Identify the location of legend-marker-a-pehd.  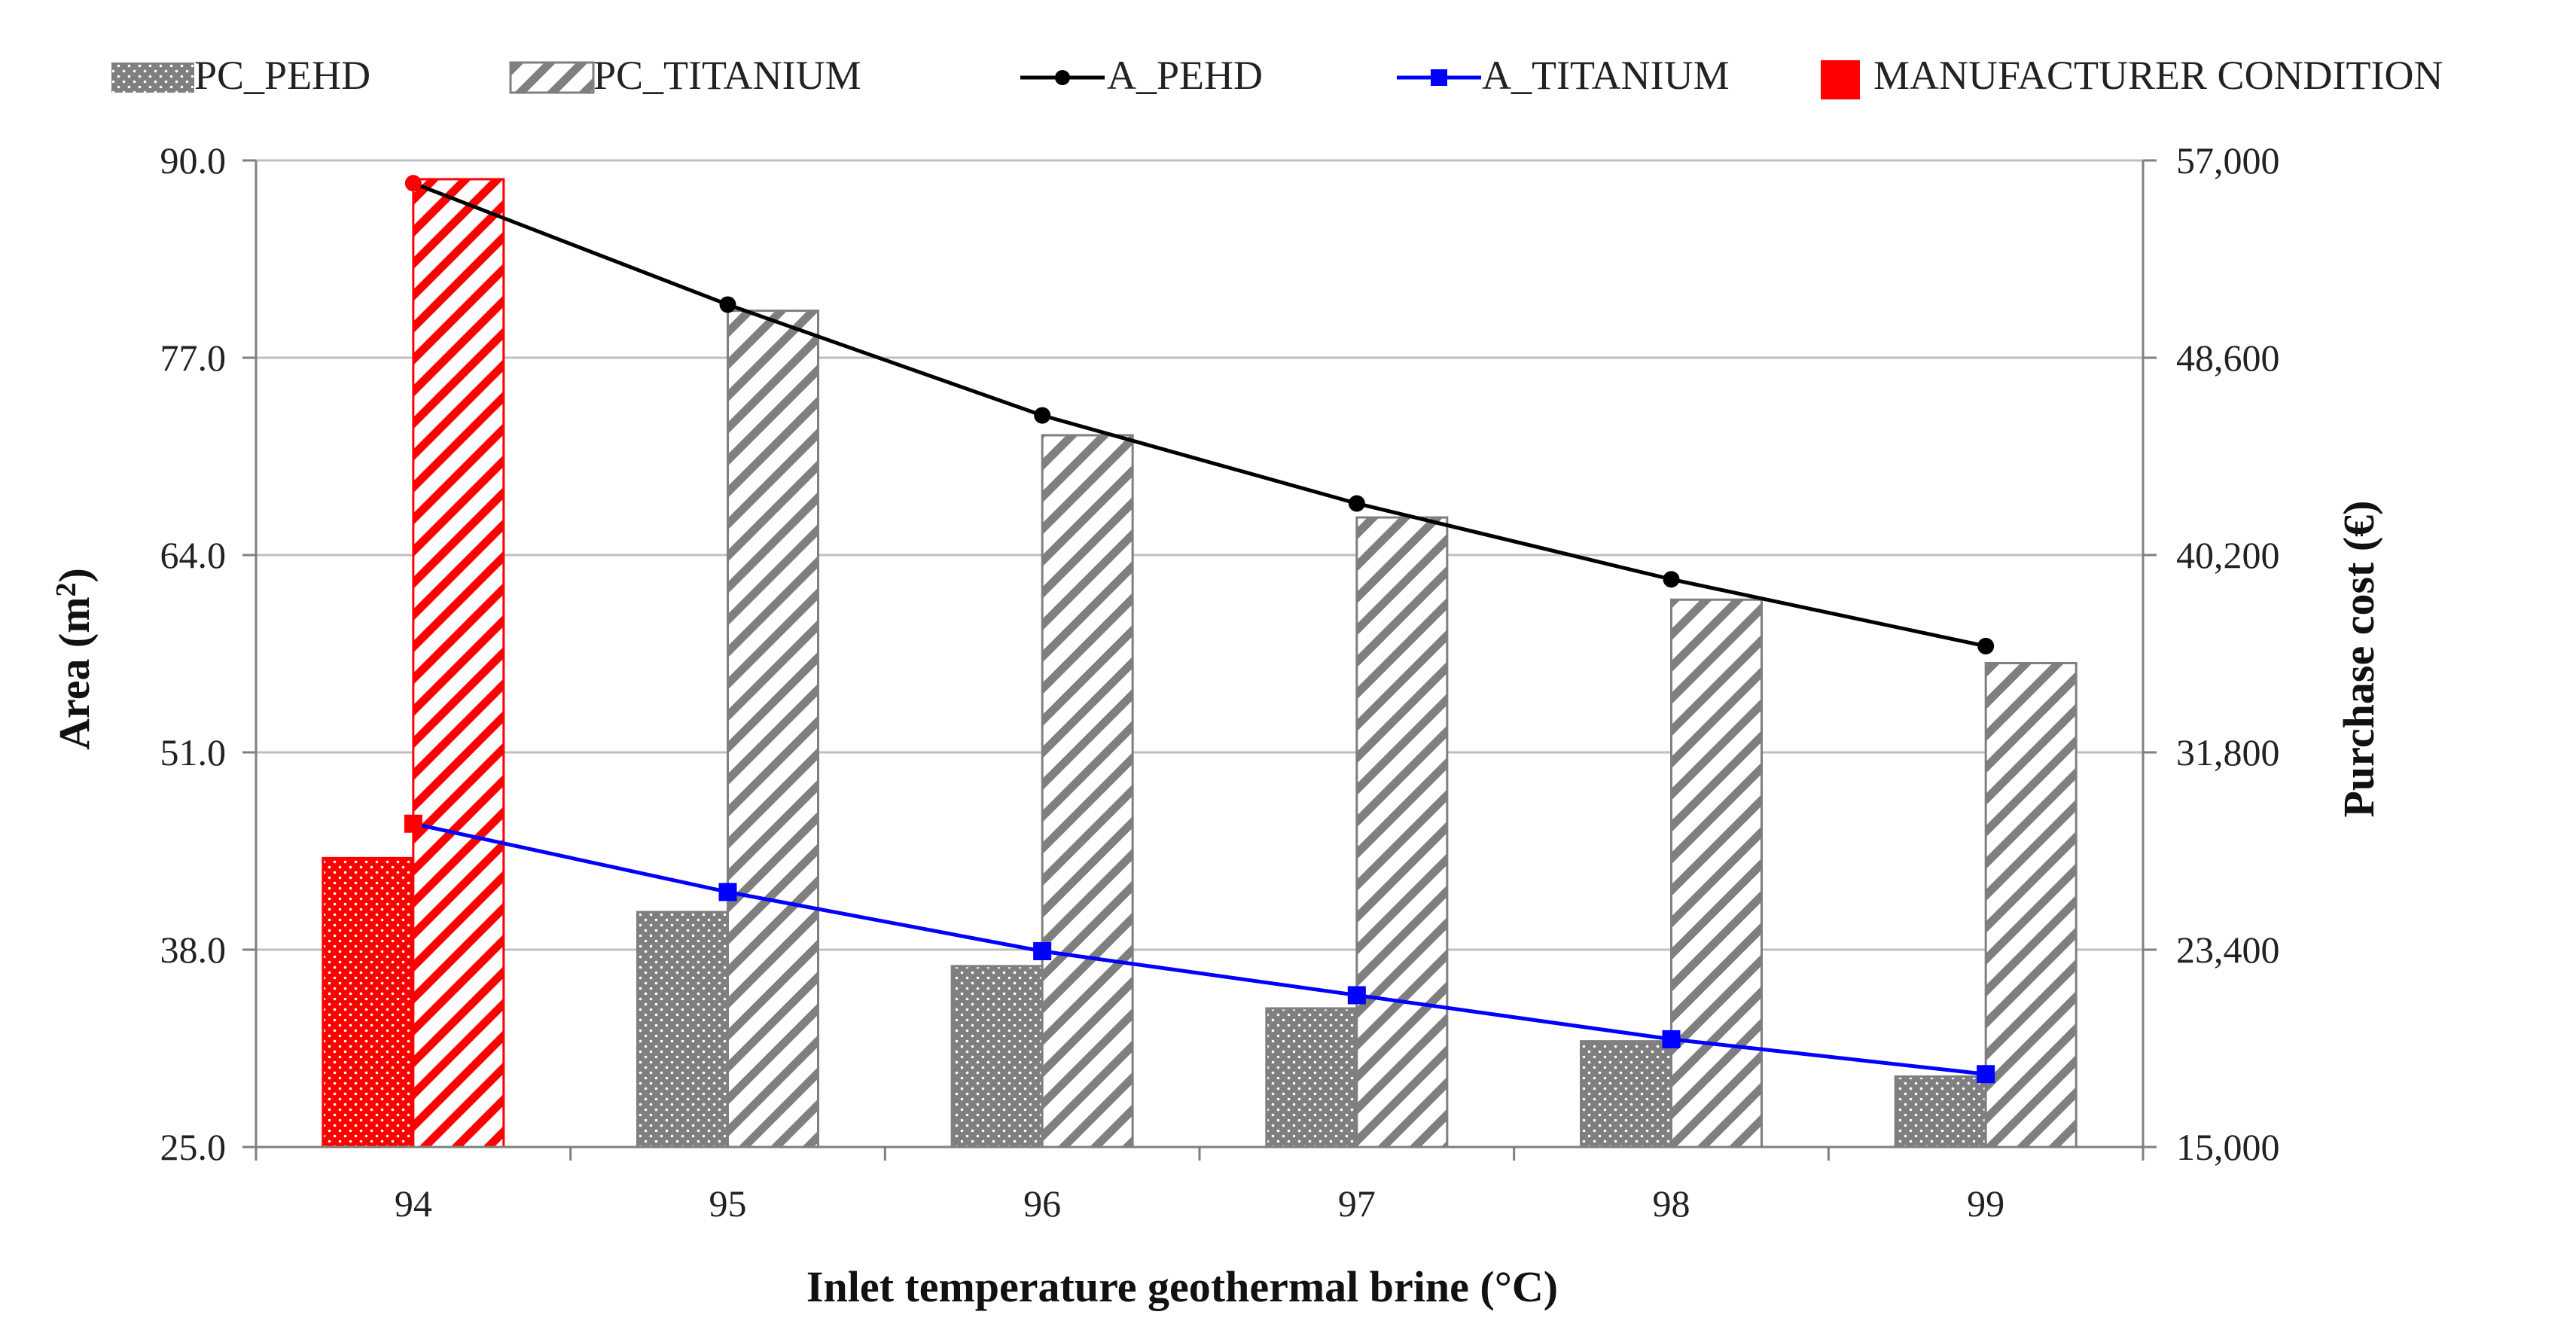
(1062, 77).